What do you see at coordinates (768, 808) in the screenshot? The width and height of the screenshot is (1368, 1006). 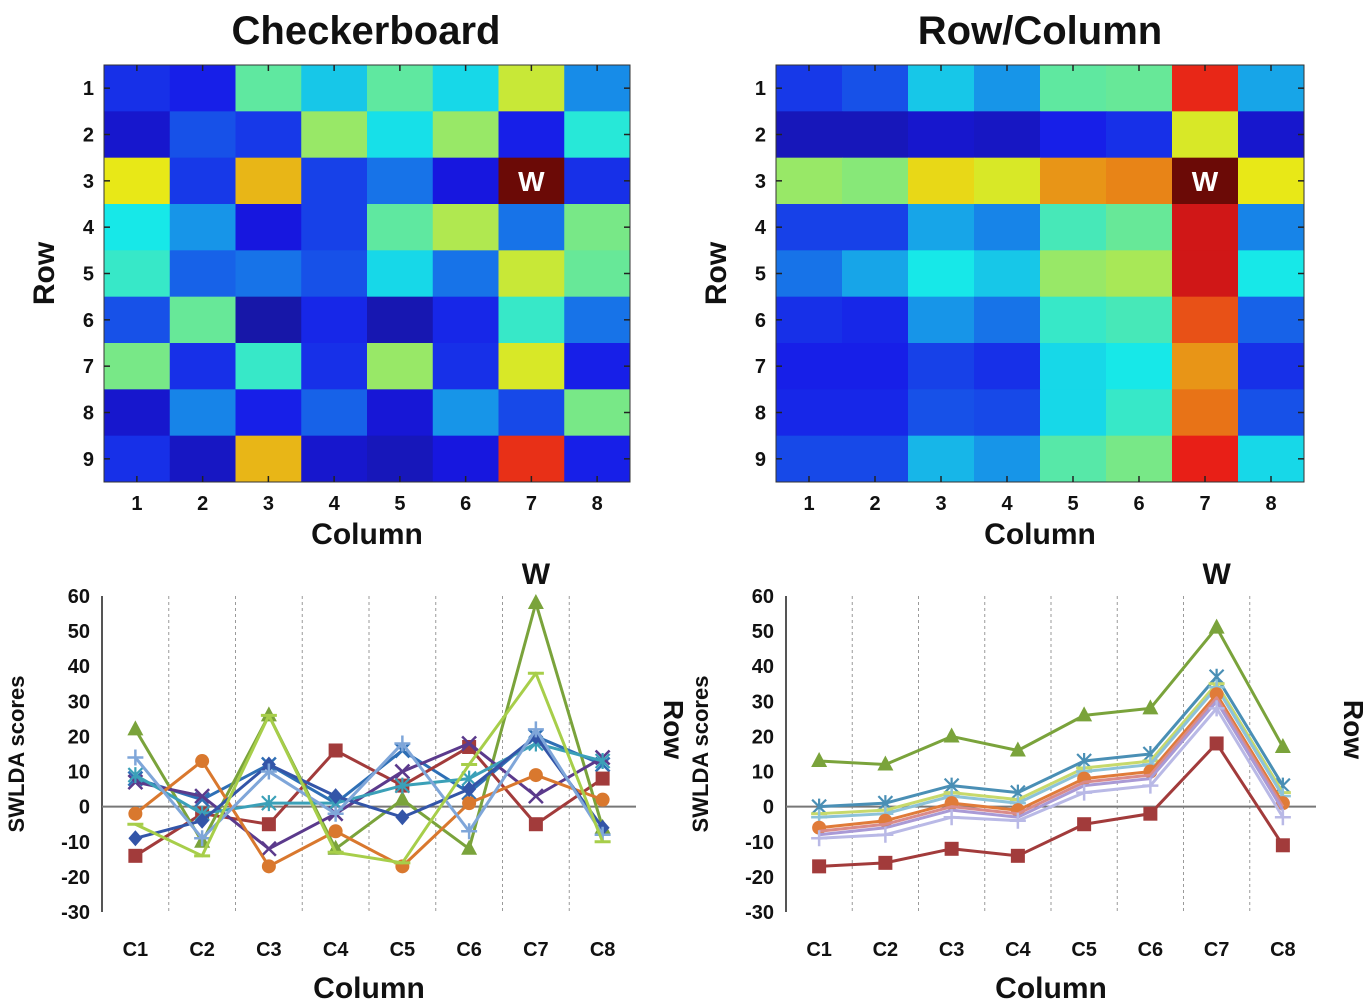 I see `y-tick-label: 0` at bounding box center [768, 808].